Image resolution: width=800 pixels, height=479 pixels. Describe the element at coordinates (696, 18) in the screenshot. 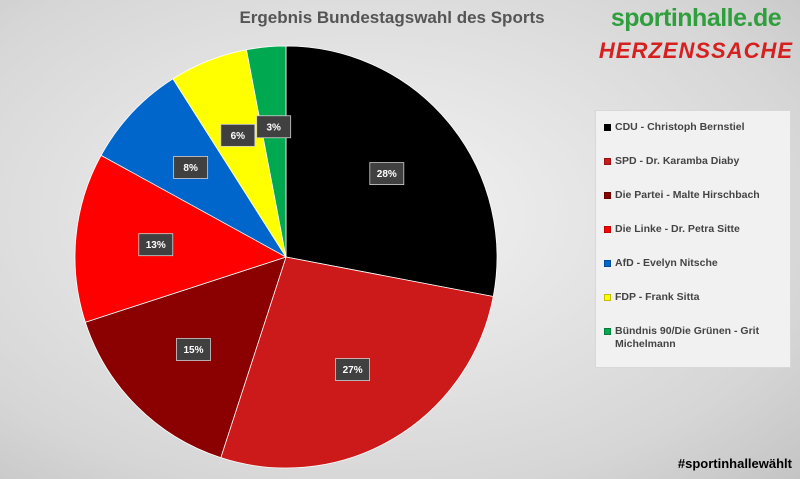

I see `brand-site-name: sportinhalle.de` at that location.